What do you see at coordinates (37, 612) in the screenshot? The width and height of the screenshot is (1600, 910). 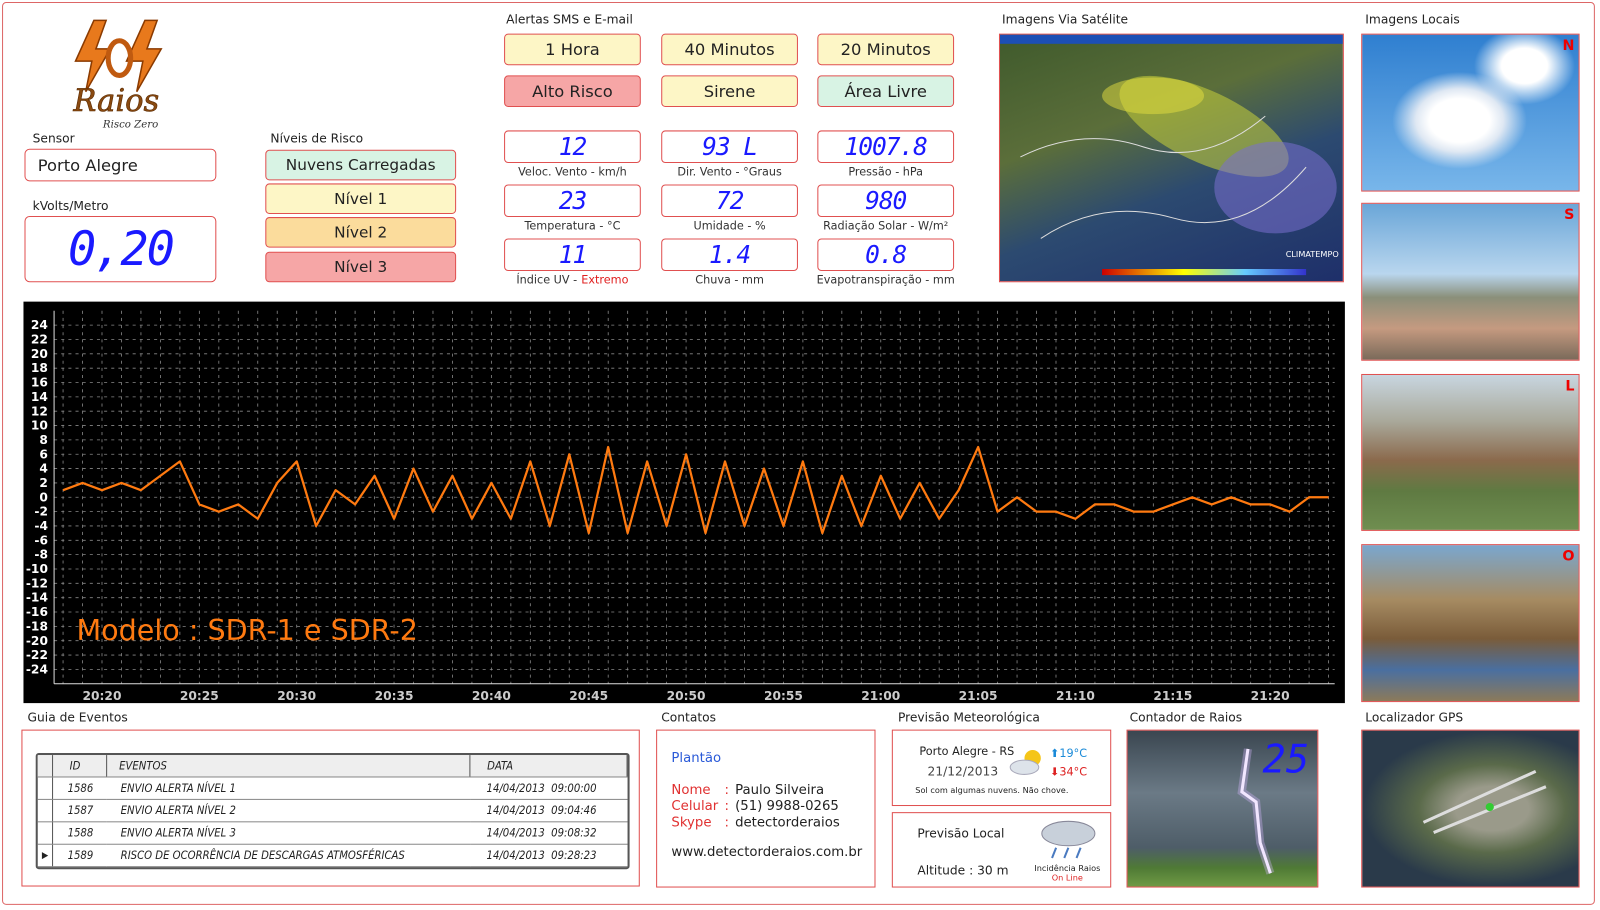 I see `y-tick-label: -16` at bounding box center [37, 612].